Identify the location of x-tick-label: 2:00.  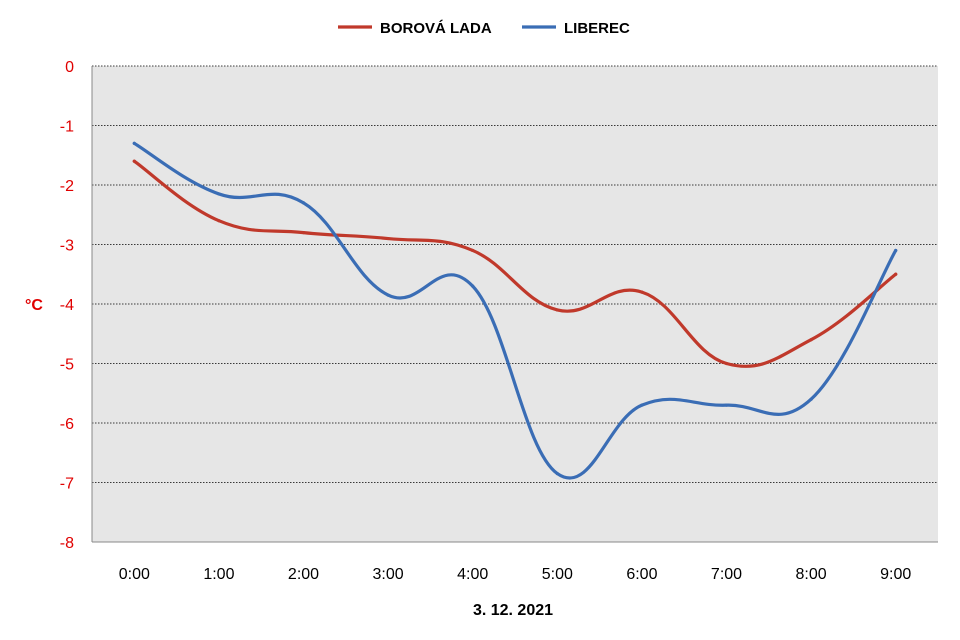
(303, 574).